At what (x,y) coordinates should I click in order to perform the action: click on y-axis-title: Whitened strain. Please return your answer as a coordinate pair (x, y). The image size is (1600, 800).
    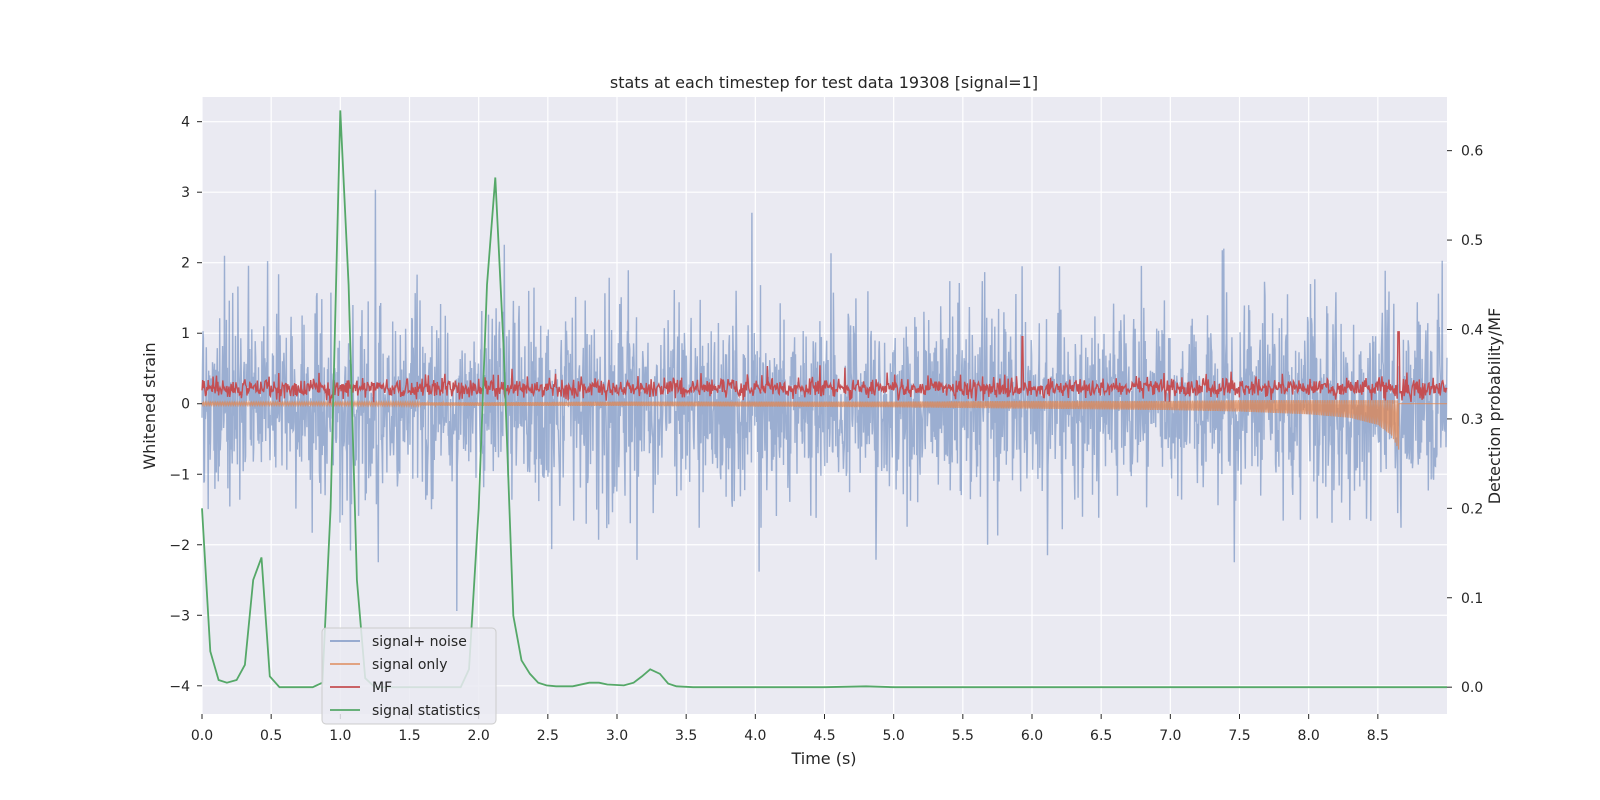
    Looking at the image, I should click on (149, 405).